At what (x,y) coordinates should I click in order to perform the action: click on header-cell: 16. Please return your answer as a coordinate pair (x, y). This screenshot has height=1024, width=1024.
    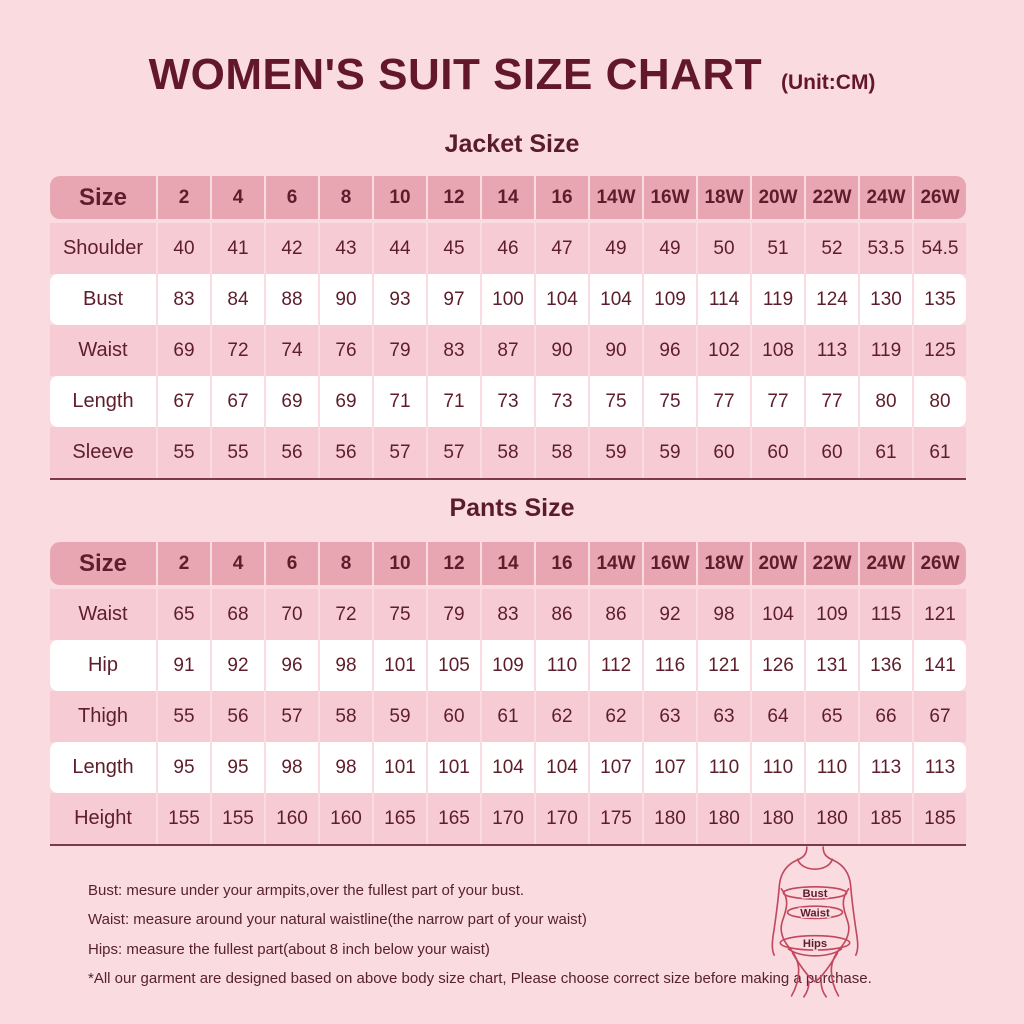
    Looking at the image, I should click on (562, 197).